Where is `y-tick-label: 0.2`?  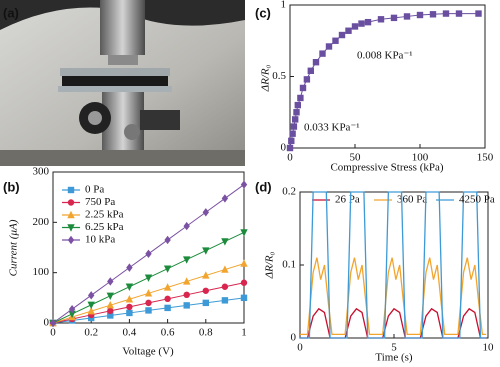 y-tick-label: 0.2 is located at coordinates (289, 192).